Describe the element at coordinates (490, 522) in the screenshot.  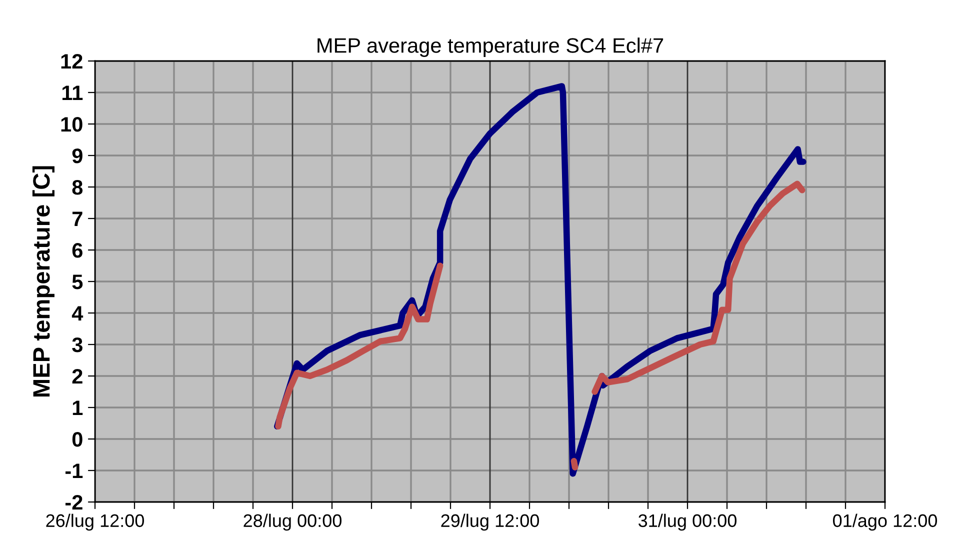
I see `x-tick-label: 29/lug 12:00` at that location.